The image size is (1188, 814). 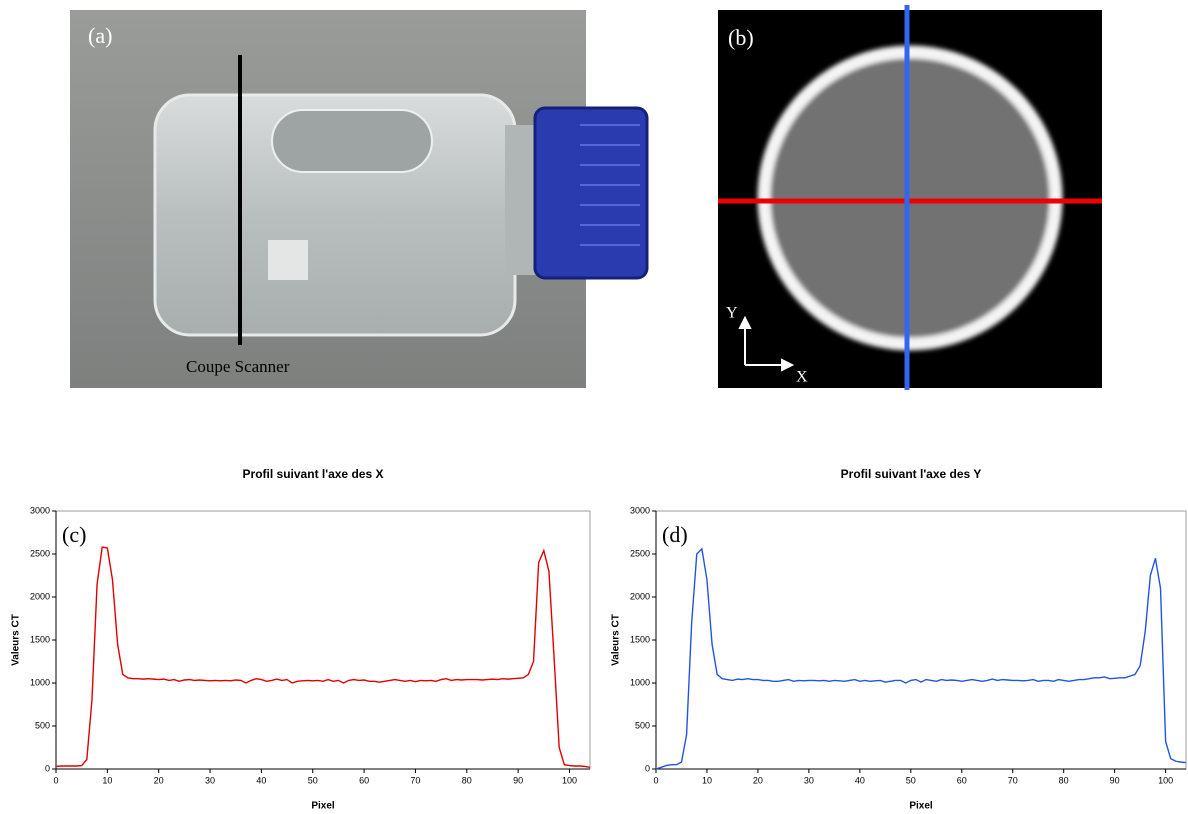 I want to click on axis-letter: Y, so click(x=732, y=313).